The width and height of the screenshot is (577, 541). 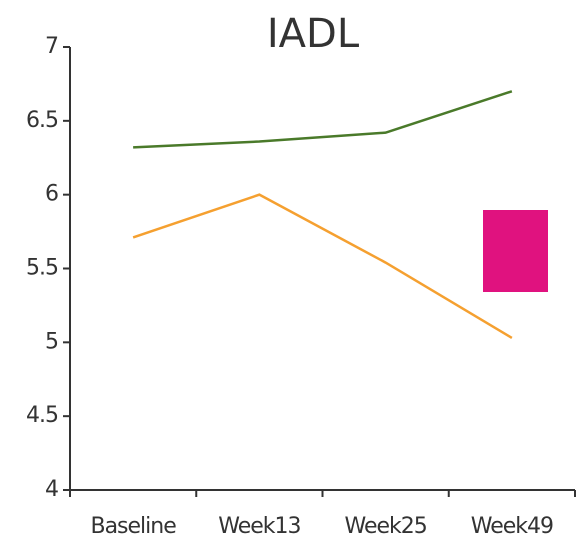 I want to click on x-tick-label: Week13, so click(x=259, y=526).